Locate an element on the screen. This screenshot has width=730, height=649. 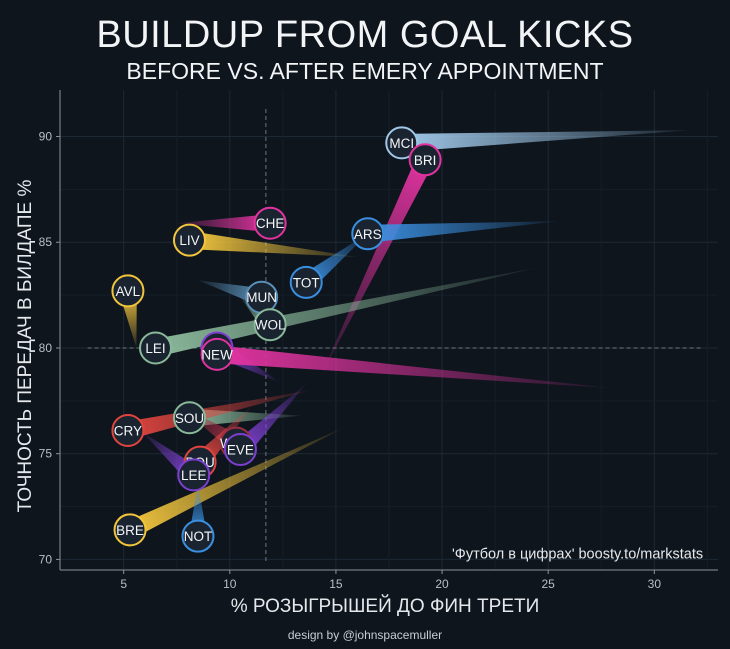
chart-subtitle: BEFORE VS. AFTER EMERY APPOINTMENT is located at coordinates (365, 71).